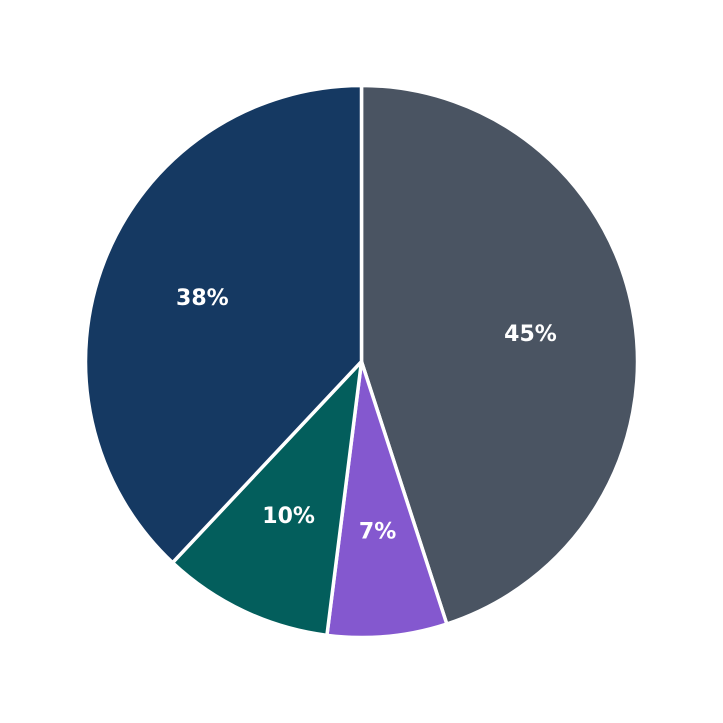  Describe the element at coordinates (202, 298) in the screenshot. I see `pie-slice-label: 38%` at that location.